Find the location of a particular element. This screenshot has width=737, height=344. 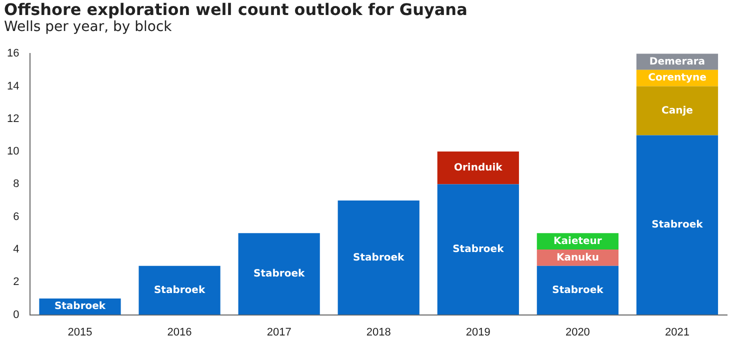

series-label: Stabroek is located at coordinates (80, 306).